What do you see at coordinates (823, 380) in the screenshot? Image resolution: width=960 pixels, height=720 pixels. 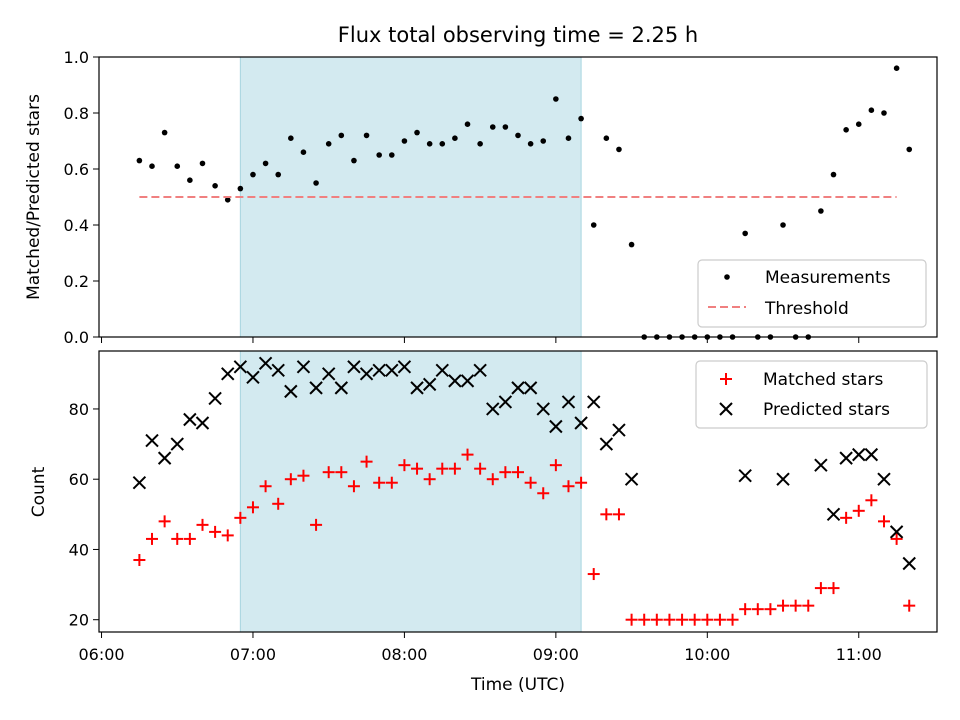 I see `legend-matched-label: Matched stars` at bounding box center [823, 380].